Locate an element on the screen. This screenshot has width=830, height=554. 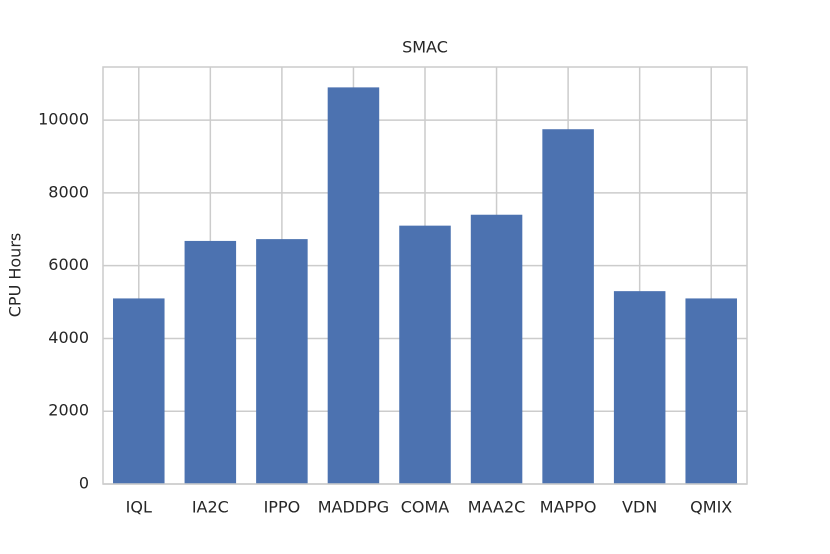
x-tick-label: VDN is located at coordinates (639, 507).